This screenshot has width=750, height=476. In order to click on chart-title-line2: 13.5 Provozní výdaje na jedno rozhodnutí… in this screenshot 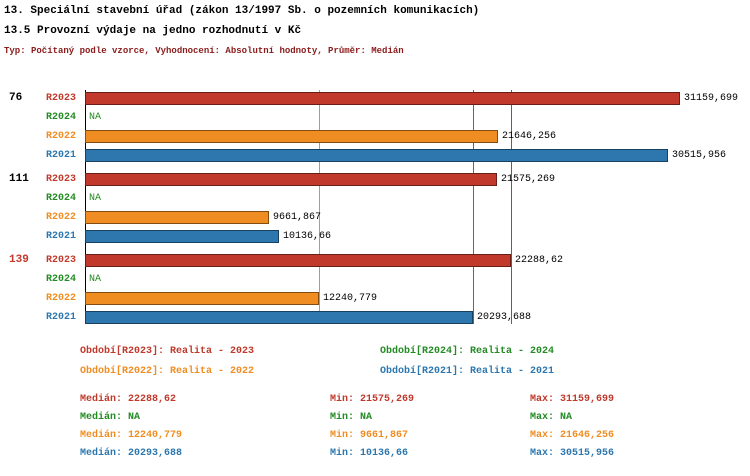, I will do `click(153, 31)`.